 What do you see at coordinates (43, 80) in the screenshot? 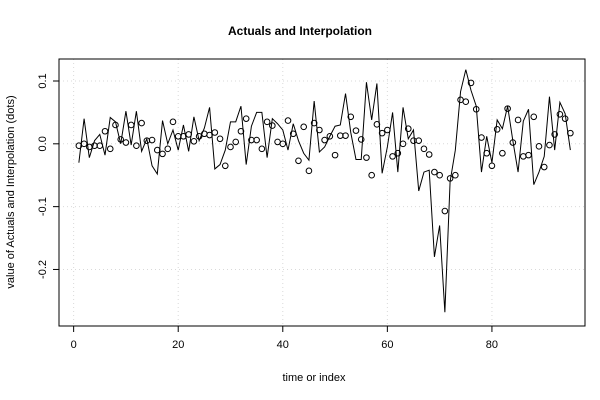
I see `y-tick-label-3: 0.1` at bounding box center [43, 80].